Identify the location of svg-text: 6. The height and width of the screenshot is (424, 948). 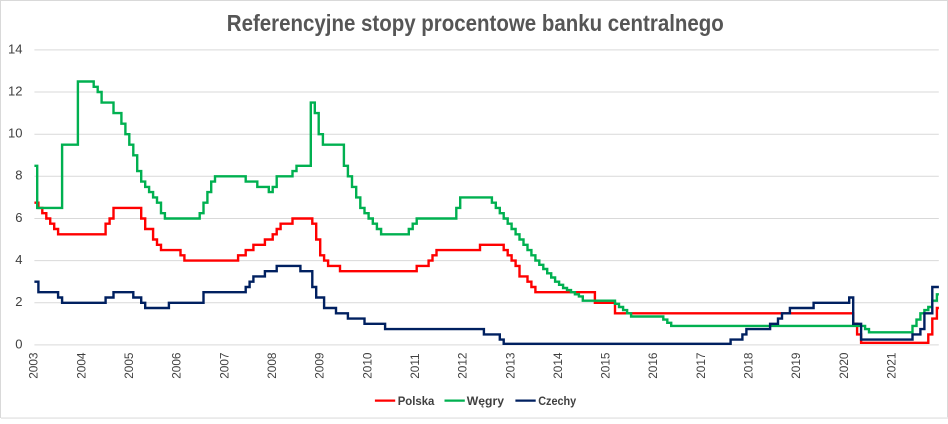
(18, 217).